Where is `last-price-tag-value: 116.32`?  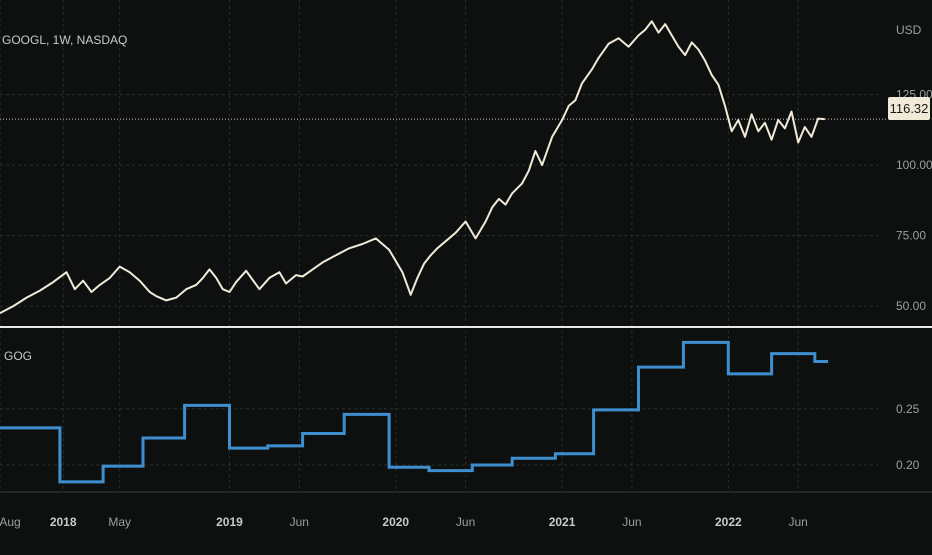 last-price-tag-value: 116.32 is located at coordinates (909, 108).